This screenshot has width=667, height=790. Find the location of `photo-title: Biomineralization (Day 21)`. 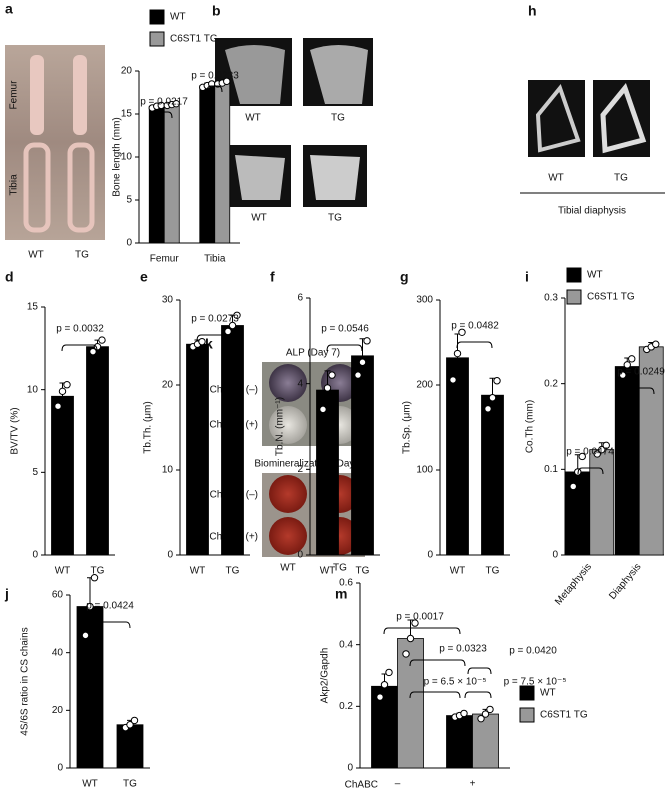

photo-title: Biomineralization (Day 21) is located at coordinates (312, 464).